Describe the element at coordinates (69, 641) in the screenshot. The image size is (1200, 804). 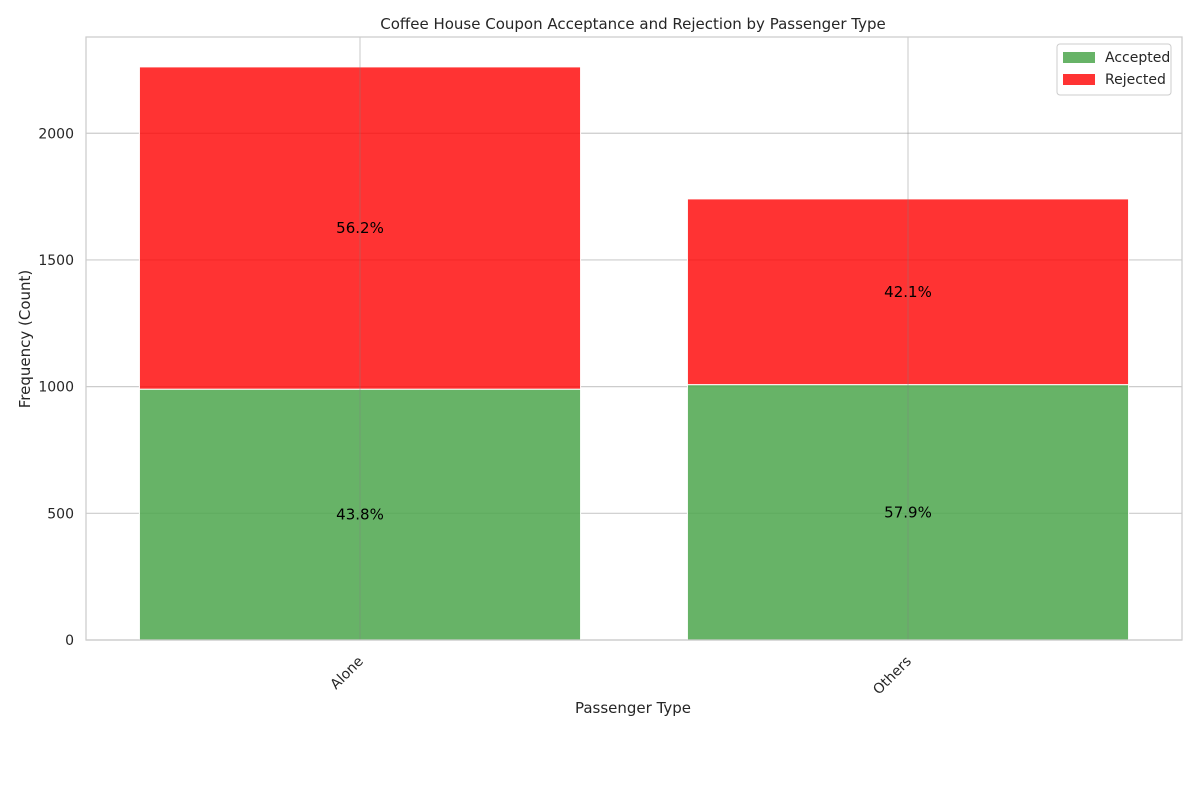
I see `y-tick-label: 0` at that location.